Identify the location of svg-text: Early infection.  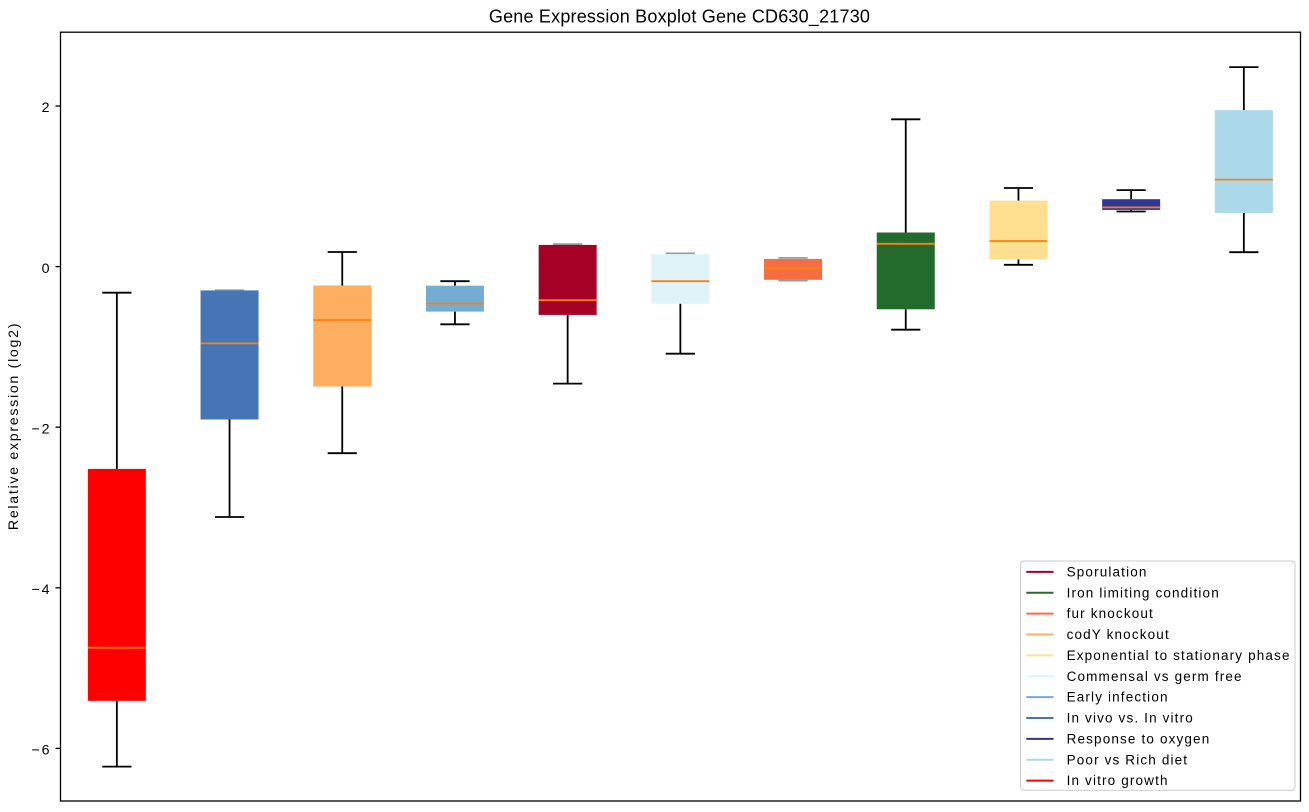
(1118, 697).